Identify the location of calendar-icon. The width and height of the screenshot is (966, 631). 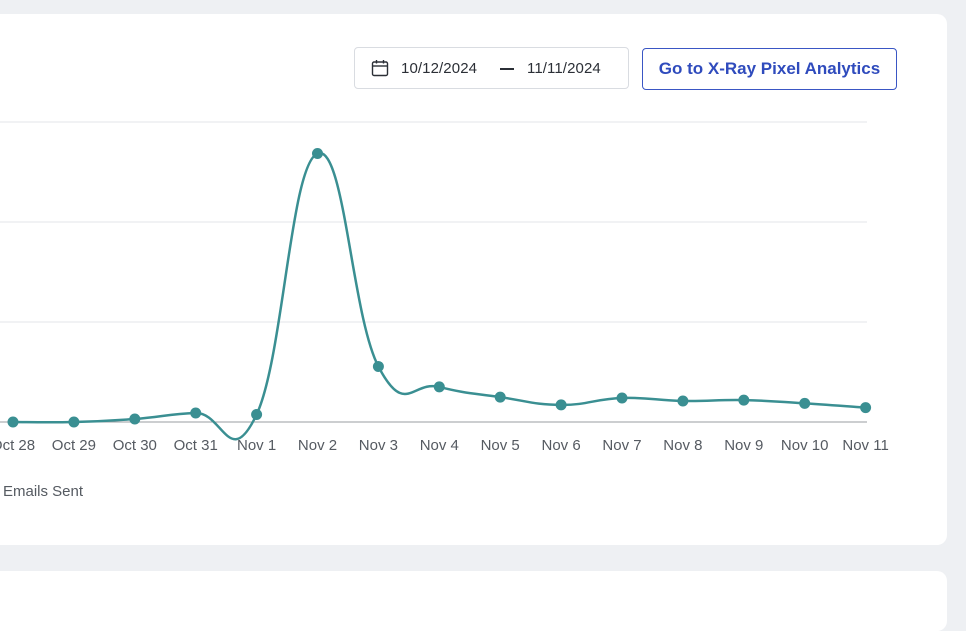
(380, 68).